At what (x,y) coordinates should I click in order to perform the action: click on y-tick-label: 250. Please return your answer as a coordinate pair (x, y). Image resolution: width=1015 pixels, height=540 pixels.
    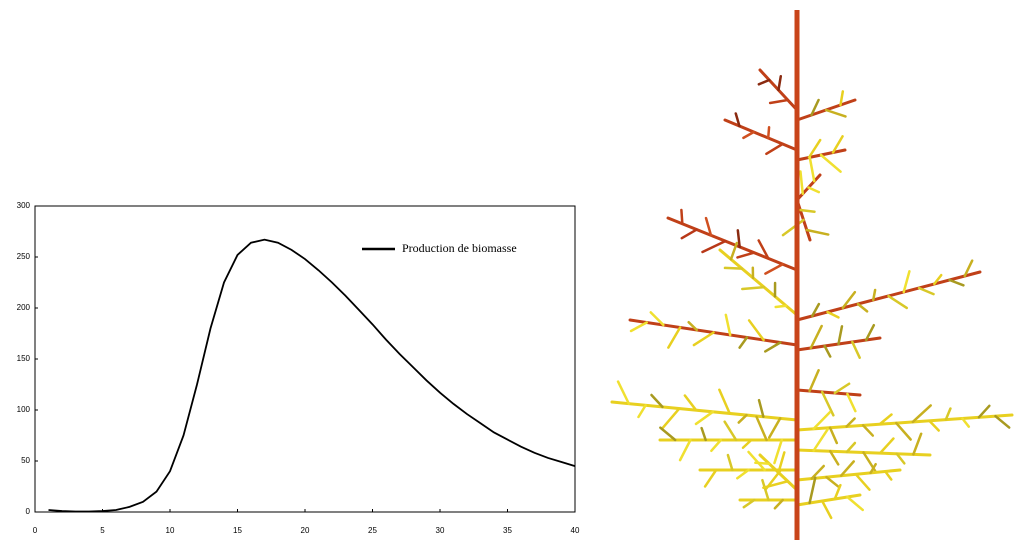
    Looking at the image, I should click on (24, 256).